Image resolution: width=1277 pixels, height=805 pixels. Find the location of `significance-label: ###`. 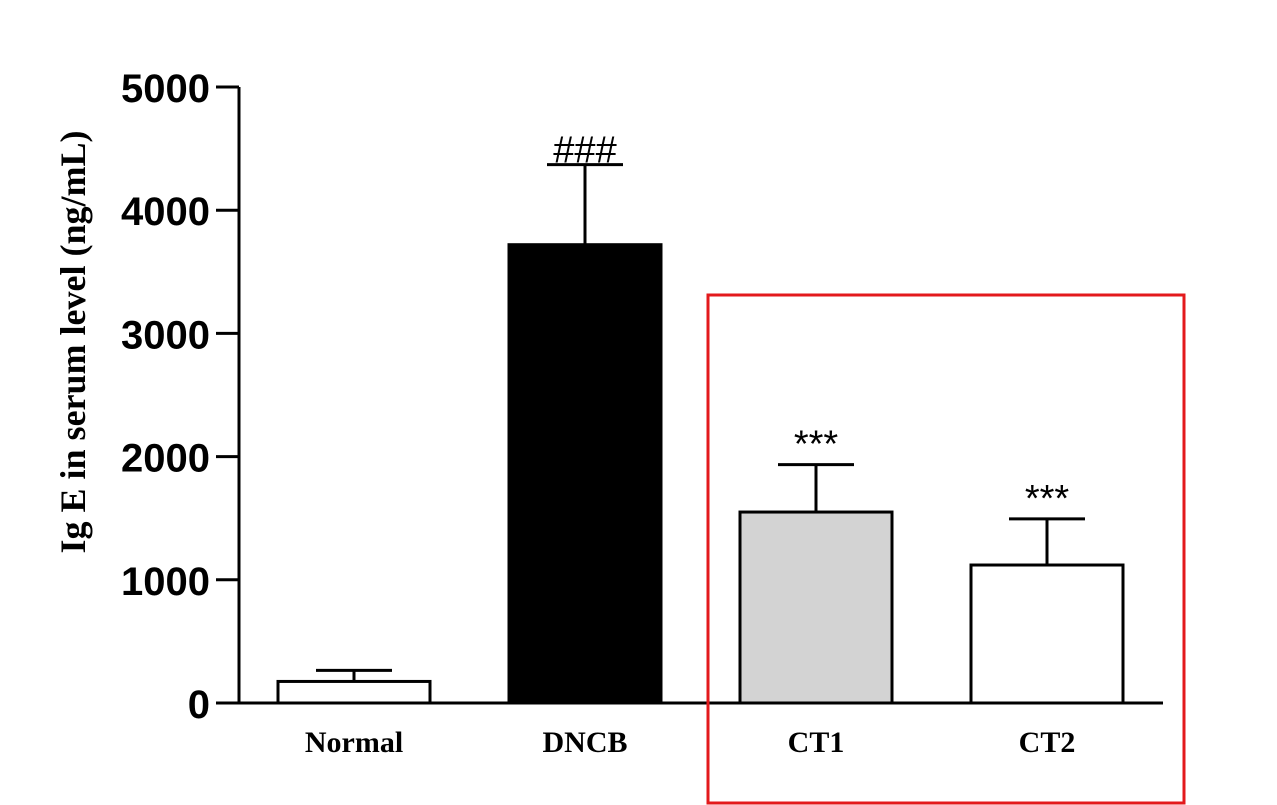

significance-label: ### is located at coordinates (584, 151).